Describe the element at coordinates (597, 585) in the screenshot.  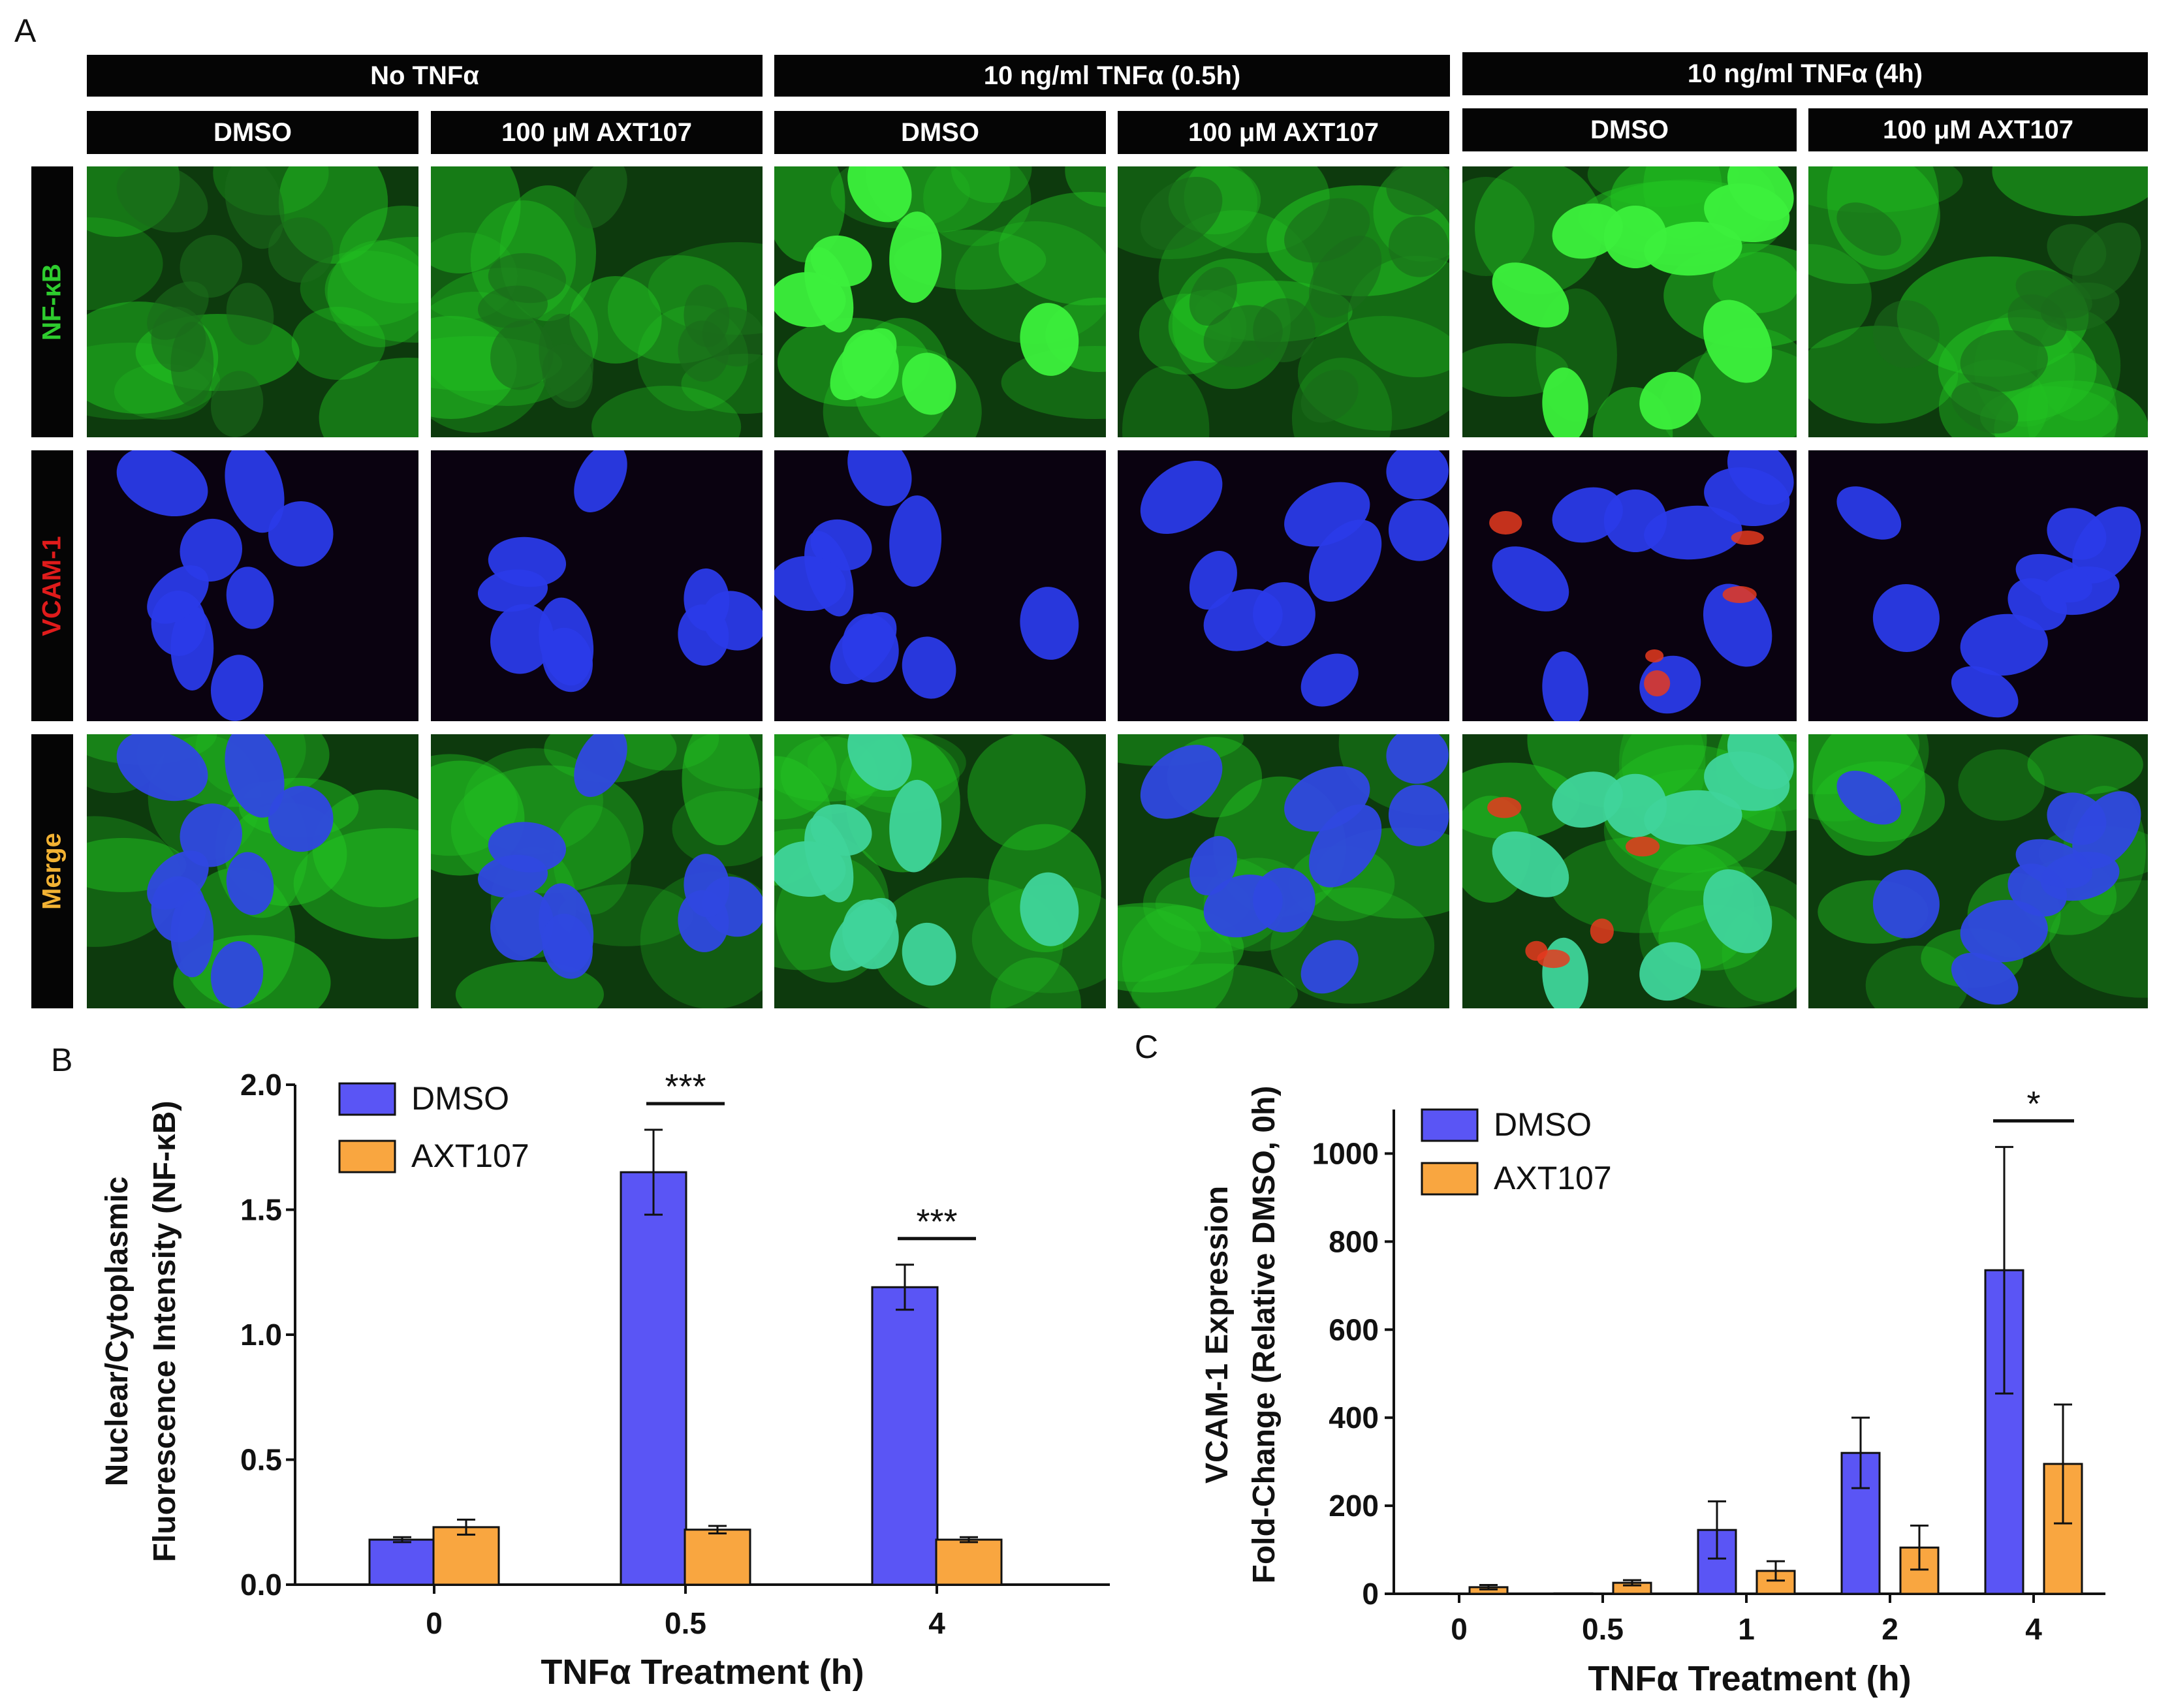
I see `micrograph-tile-r2-c2` at that location.